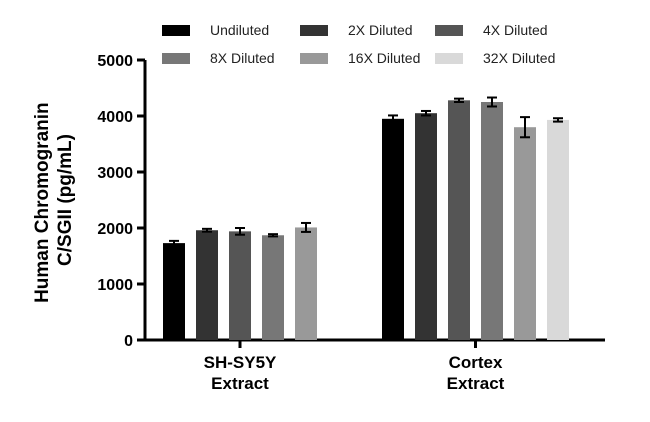 Image resolution: width=650 pixels, height=422 pixels. I want to click on y-axis: 0 1000 2000 3000 4000 5000, so click(122, 201).